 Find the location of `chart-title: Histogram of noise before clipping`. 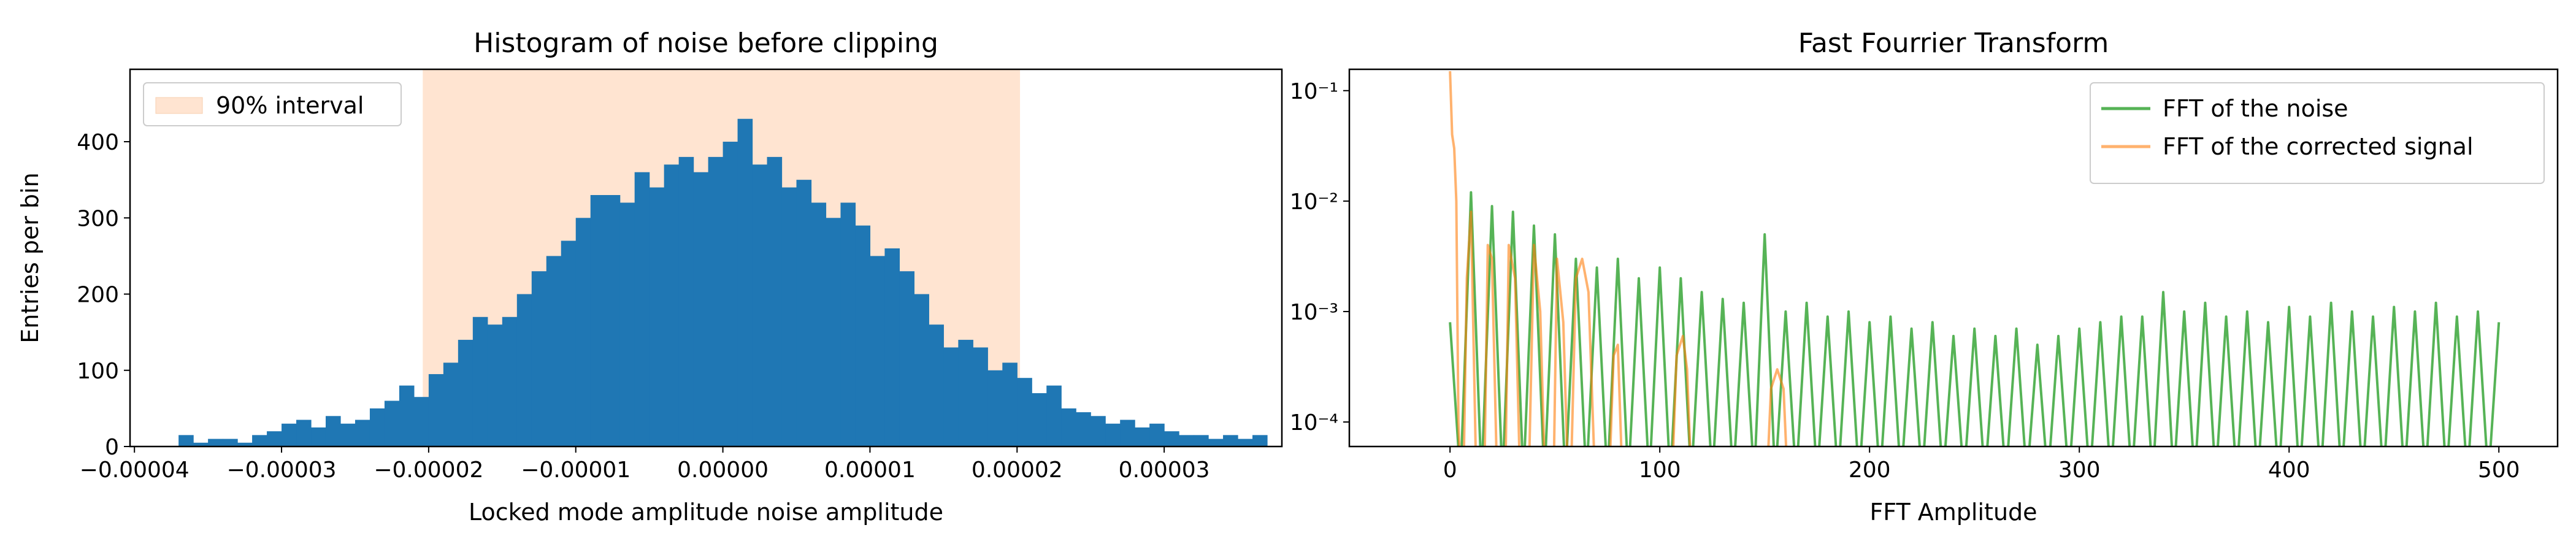

chart-title: Histogram of noise before clipping is located at coordinates (705, 43).